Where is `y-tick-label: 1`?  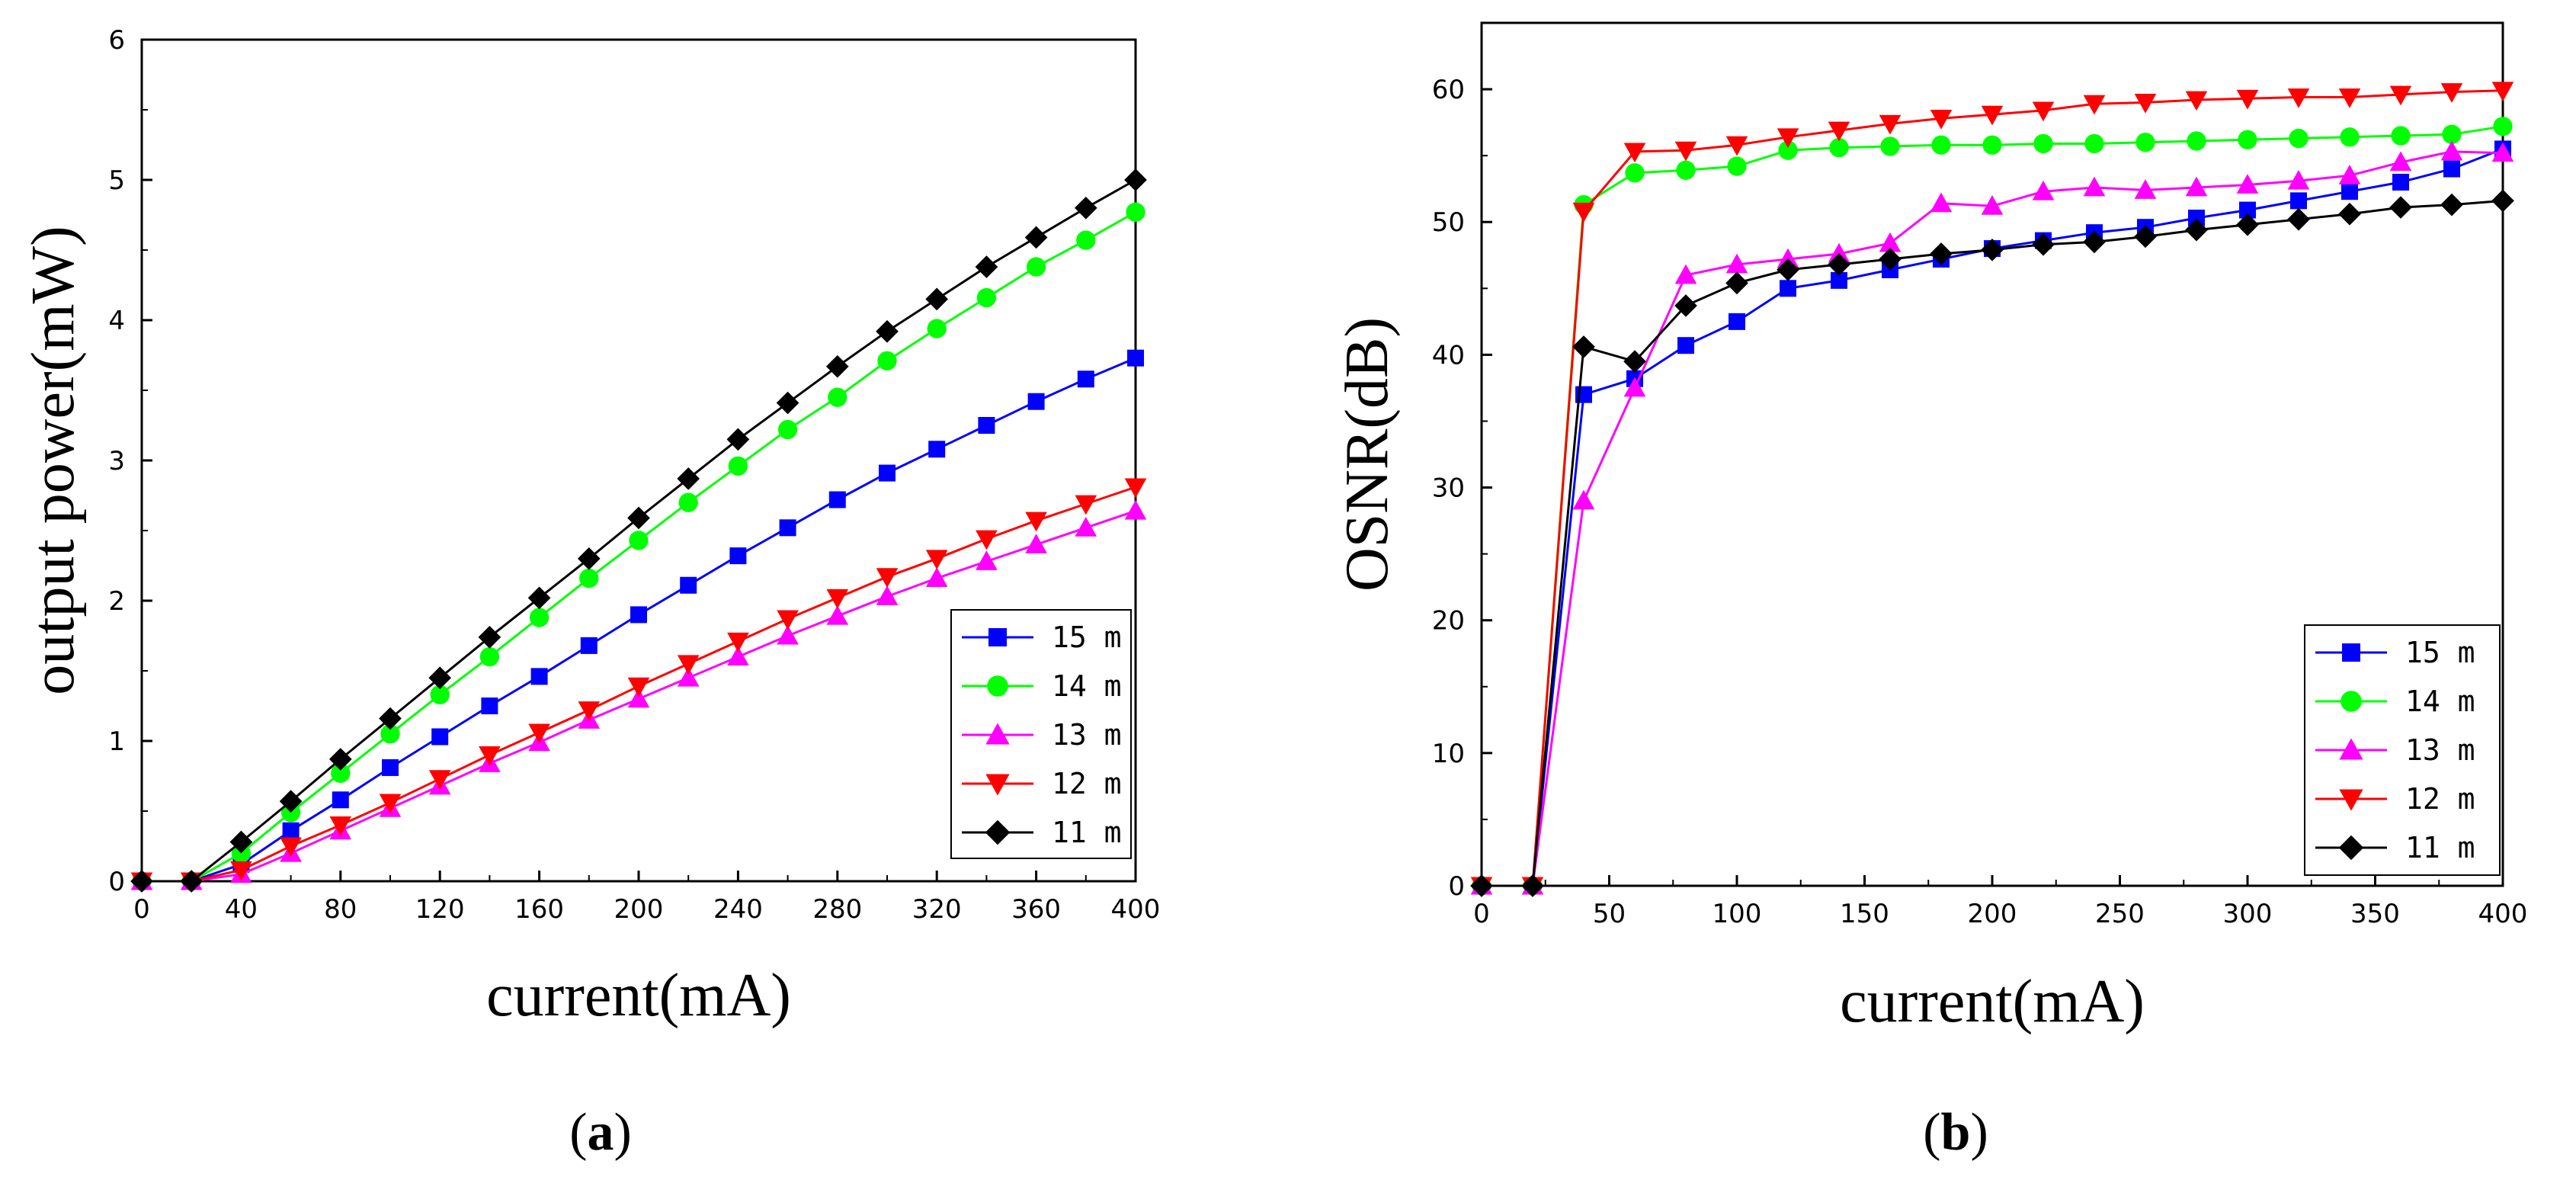
y-tick-label: 1 is located at coordinates (116, 742).